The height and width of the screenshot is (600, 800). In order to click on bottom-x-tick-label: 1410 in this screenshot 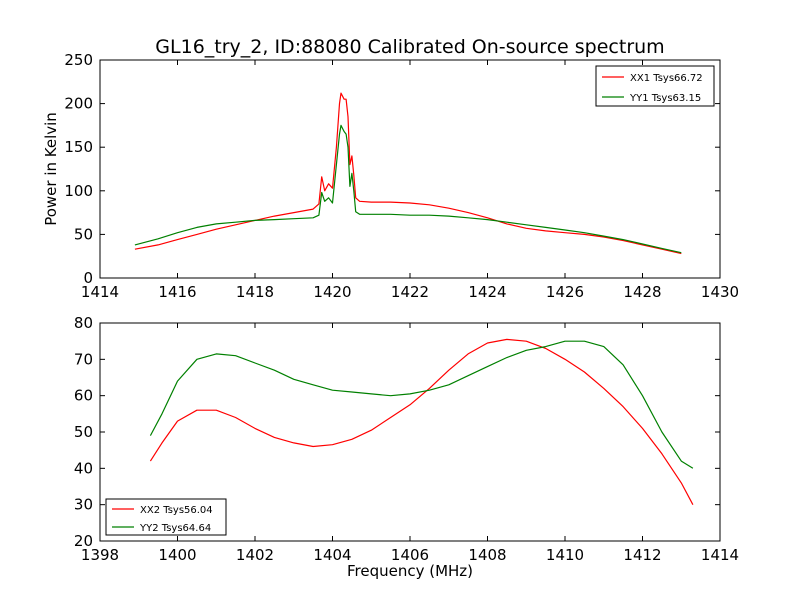, I will do `click(565, 555)`.